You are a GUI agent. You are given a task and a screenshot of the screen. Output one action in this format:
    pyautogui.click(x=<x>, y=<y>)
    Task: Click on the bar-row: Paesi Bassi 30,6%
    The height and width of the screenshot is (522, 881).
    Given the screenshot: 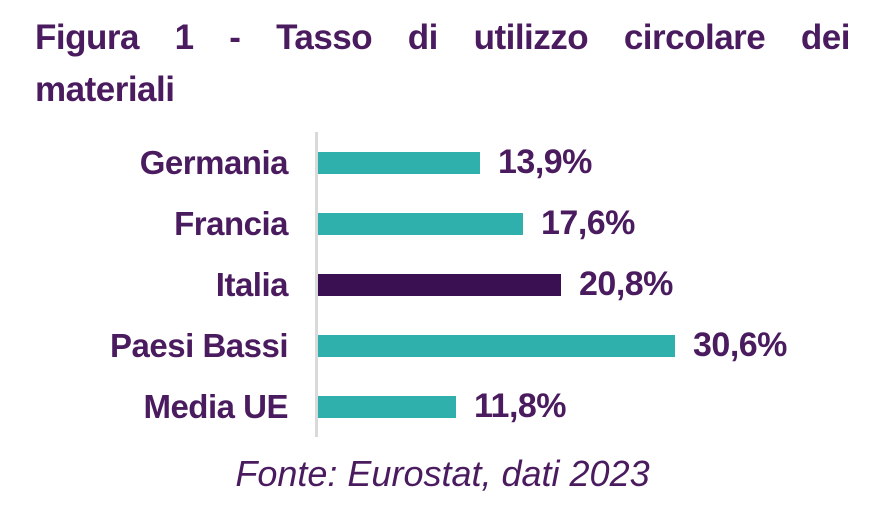 What is the action you would take?
    pyautogui.click(x=440, y=345)
    